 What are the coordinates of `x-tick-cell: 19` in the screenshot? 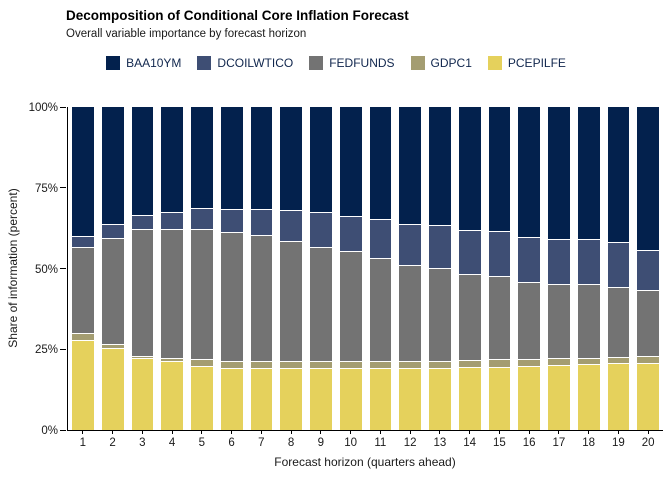 It's located at (619, 439).